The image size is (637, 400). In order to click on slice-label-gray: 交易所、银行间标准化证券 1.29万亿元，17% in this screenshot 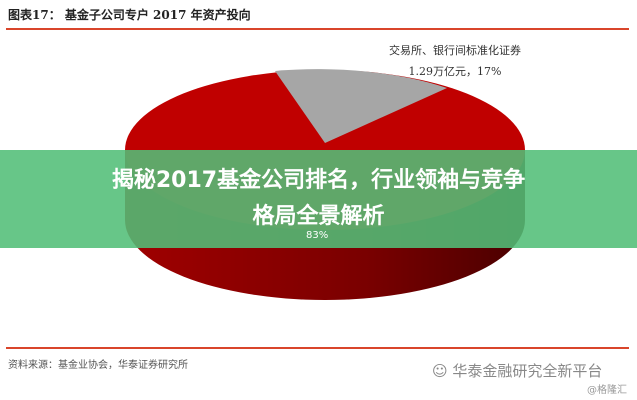, I will do `click(455, 61)`.